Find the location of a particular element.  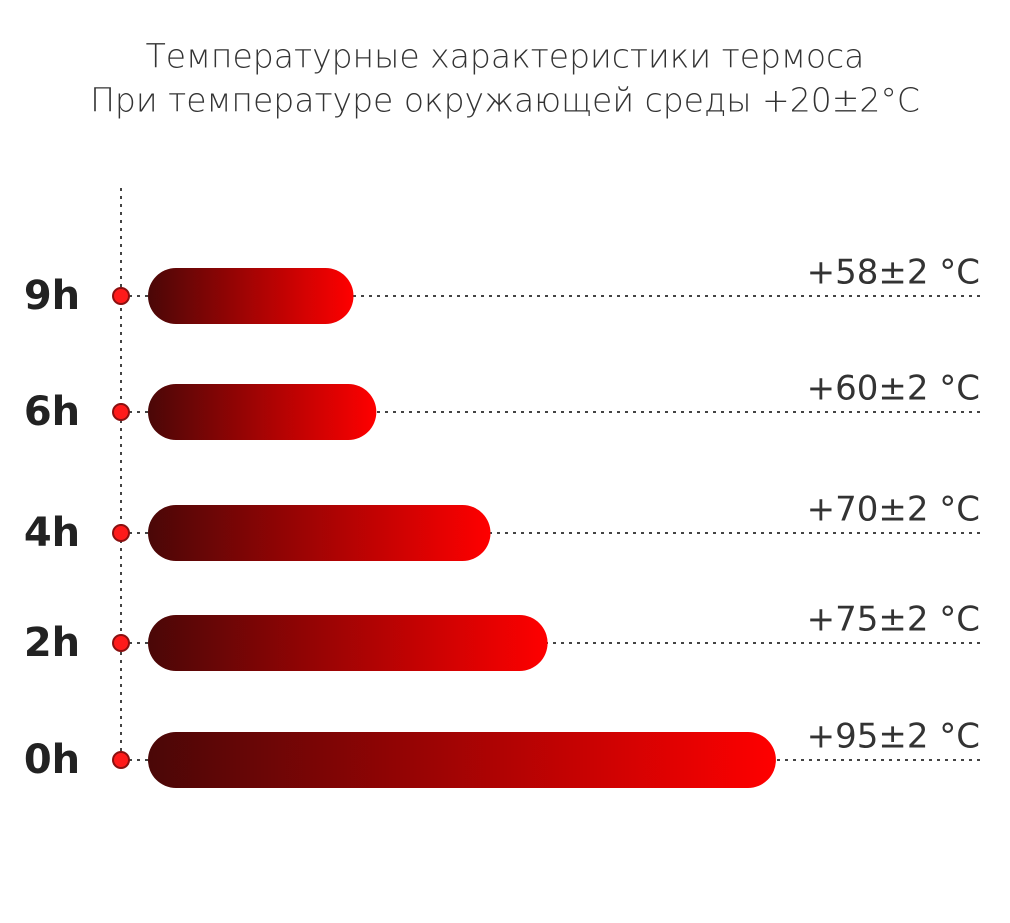

value-label: +60±2 °C is located at coordinates (893, 389).